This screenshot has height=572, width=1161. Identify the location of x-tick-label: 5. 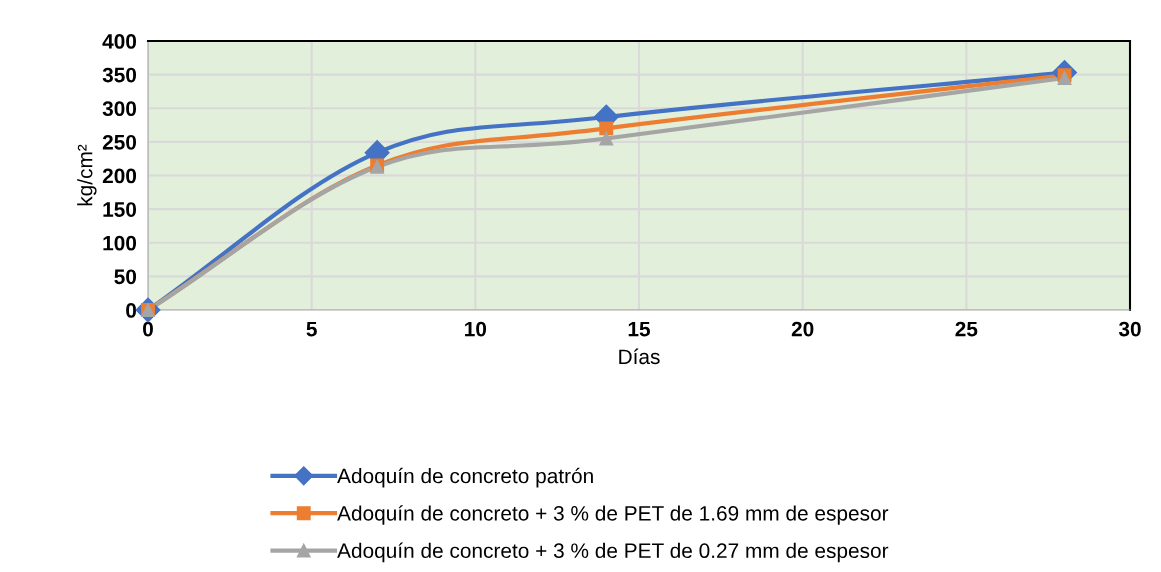
(311, 329).